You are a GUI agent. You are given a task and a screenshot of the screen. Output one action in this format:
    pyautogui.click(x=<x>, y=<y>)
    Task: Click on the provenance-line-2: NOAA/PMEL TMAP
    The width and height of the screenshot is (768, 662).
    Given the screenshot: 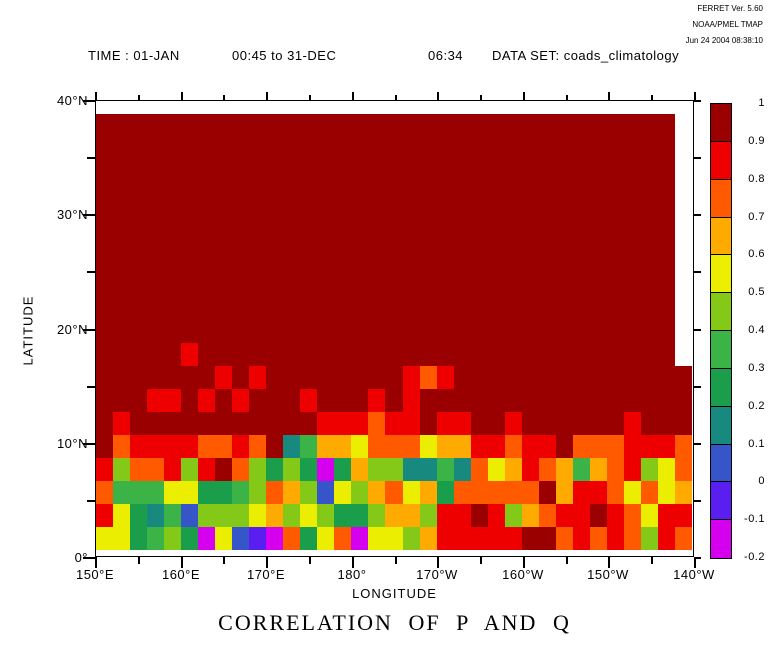 What is the action you would take?
    pyautogui.click(x=727, y=24)
    